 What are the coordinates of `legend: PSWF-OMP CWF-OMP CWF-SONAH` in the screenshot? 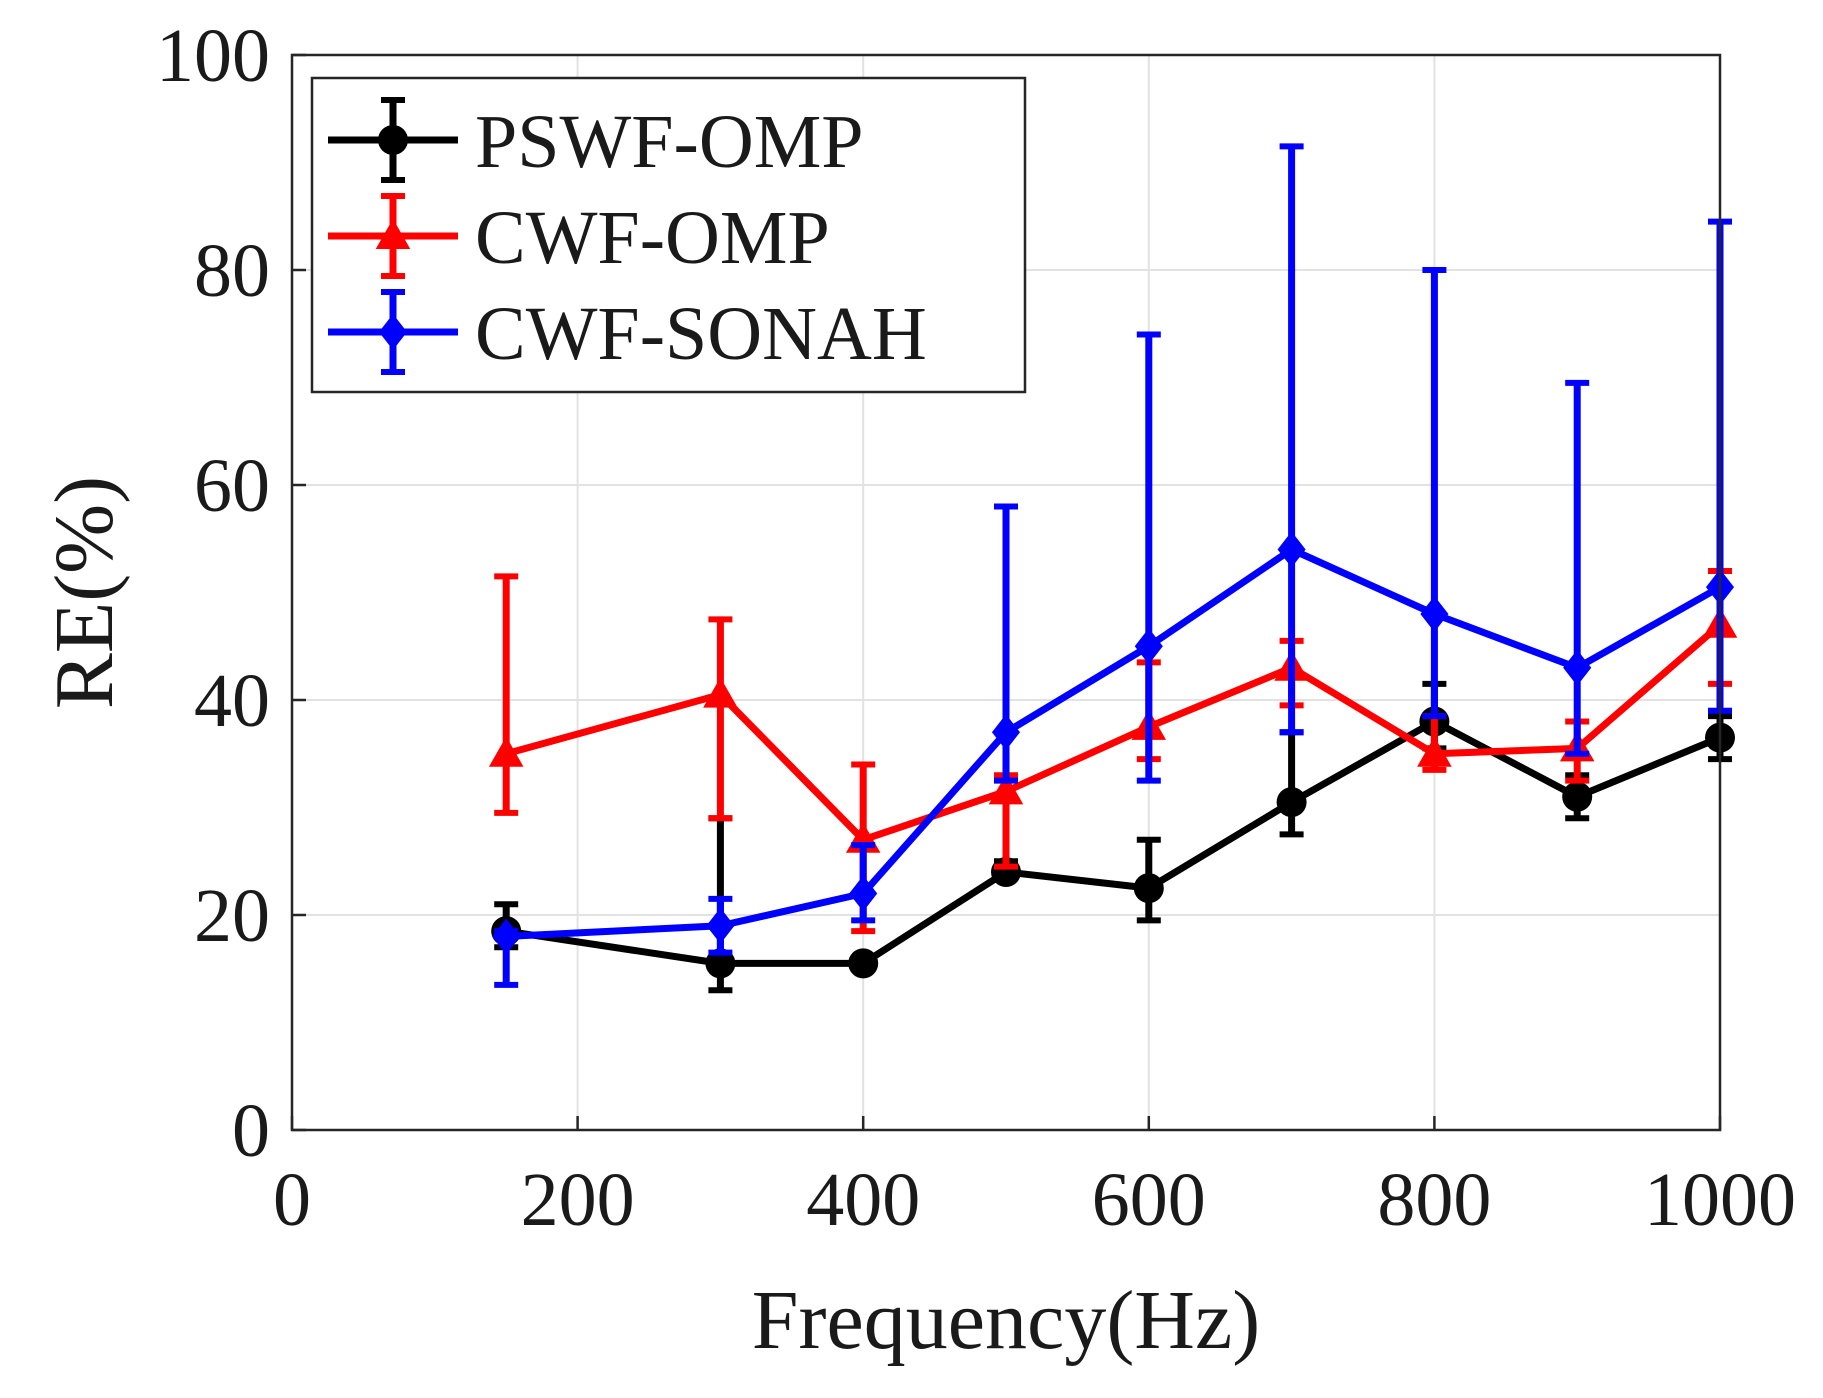 It's located at (668, 235).